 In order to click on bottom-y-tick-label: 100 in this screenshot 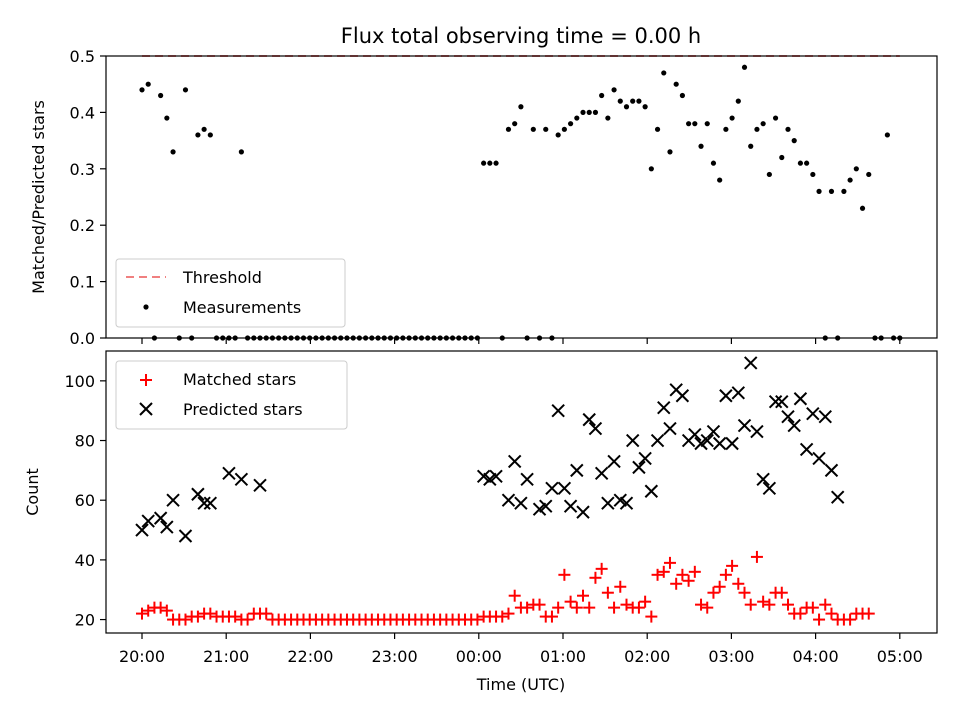, I will do `click(79, 381)`.